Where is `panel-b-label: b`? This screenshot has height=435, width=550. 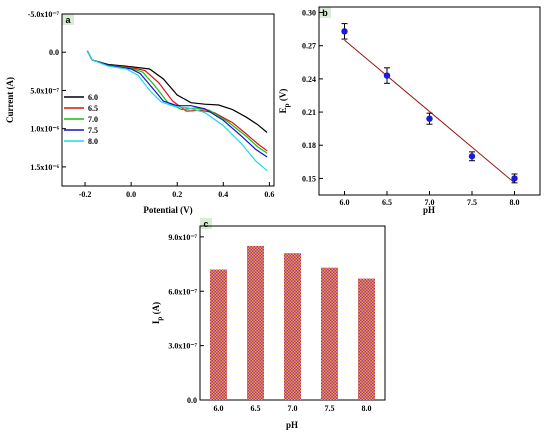 panel-b-label: b is located at coordinates (325, 13).